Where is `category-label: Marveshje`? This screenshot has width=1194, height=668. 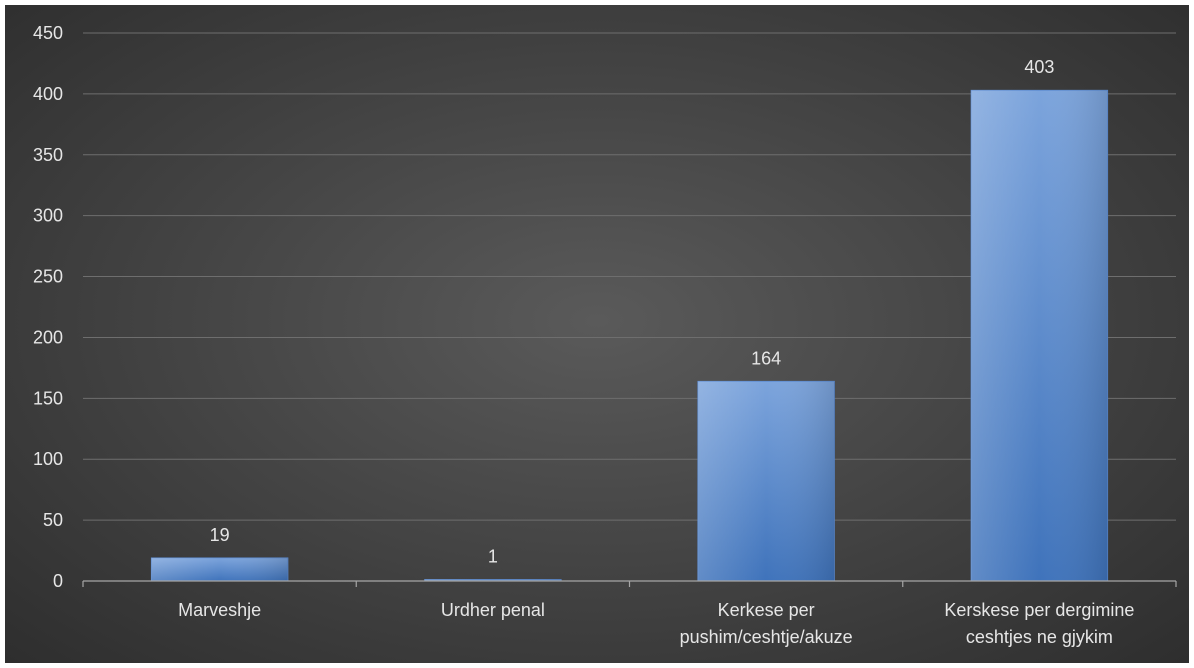 category-label: Marveshje is located at coordinates (219, 610).